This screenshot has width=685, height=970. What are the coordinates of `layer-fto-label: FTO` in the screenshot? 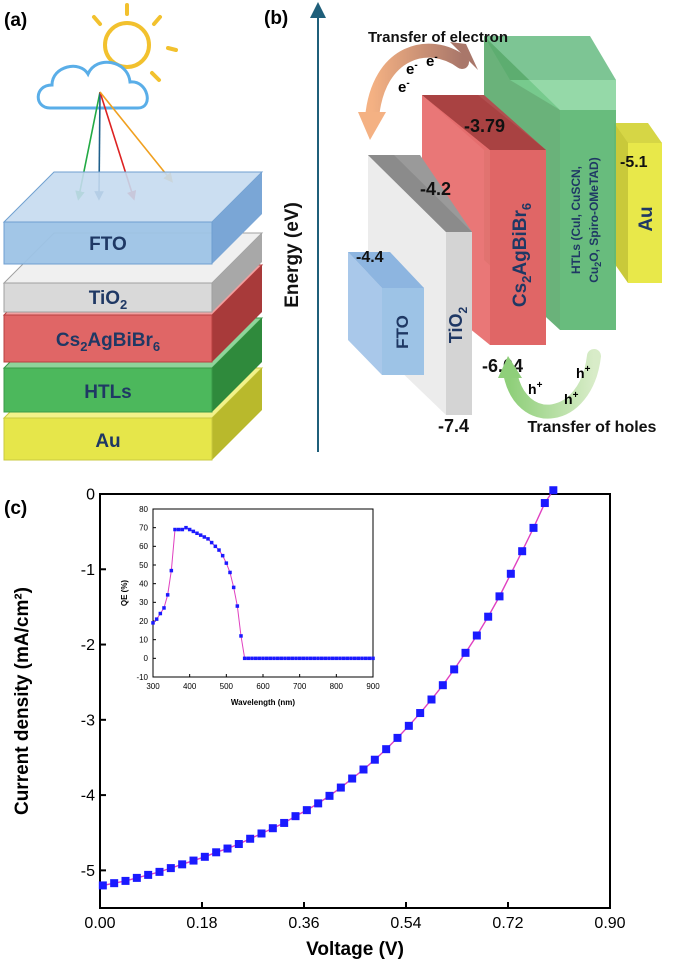 It's located at (108, 244).